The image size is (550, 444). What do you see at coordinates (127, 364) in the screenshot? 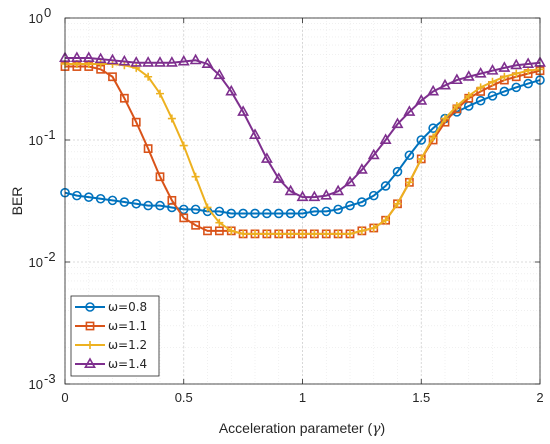
I see `legend-label: ω=1.4` at bounding box center [127, 364].